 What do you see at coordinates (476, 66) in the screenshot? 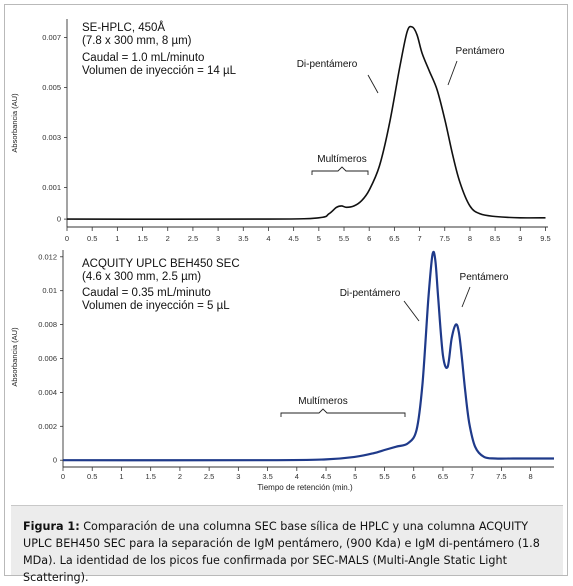
I see `chart-top-annotation-pentamero: Pentámero` at bounding box center [476, 66].